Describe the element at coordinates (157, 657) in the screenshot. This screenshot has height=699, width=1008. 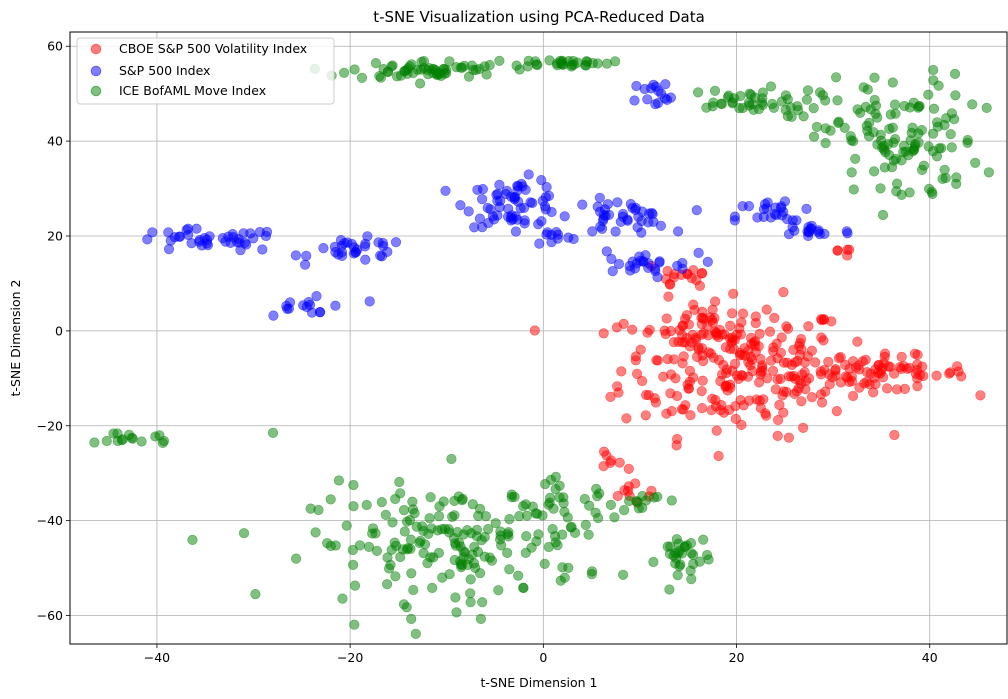
I see `x-tick-label: −40` at that location.